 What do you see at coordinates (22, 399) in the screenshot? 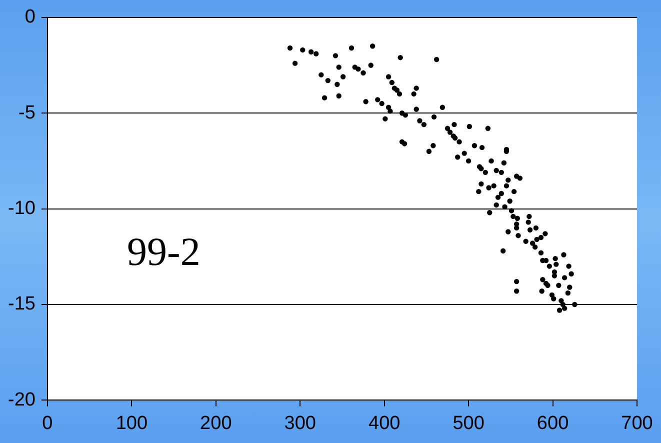
I see `y-tick-label: -20` at bounding box center [22, 399].